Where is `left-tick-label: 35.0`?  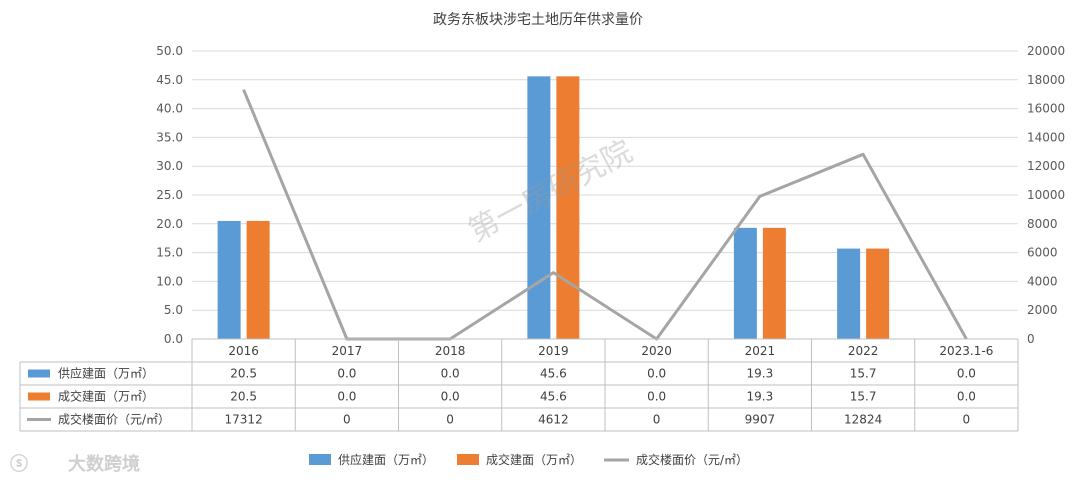
left-tick-label: 35.0 is located at coordinates (169, 137).